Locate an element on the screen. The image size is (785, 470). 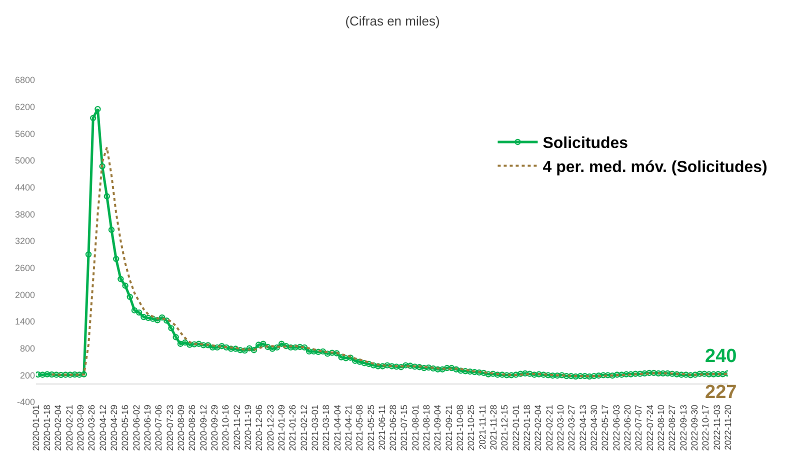
x-tick-label: 2021-12-15 is located at coordinates (505, 427).